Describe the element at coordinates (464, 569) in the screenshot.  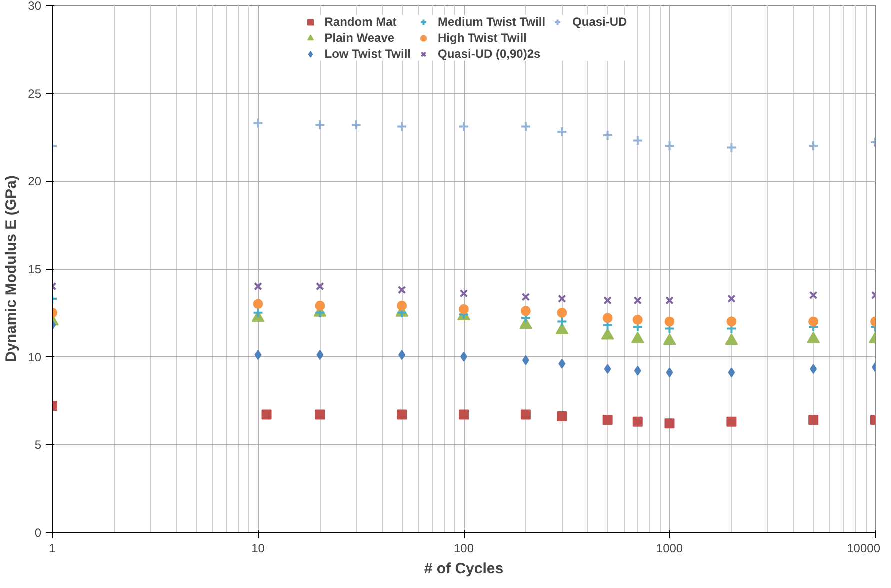
I see `x-axis-title: # of Cycles` at that location.